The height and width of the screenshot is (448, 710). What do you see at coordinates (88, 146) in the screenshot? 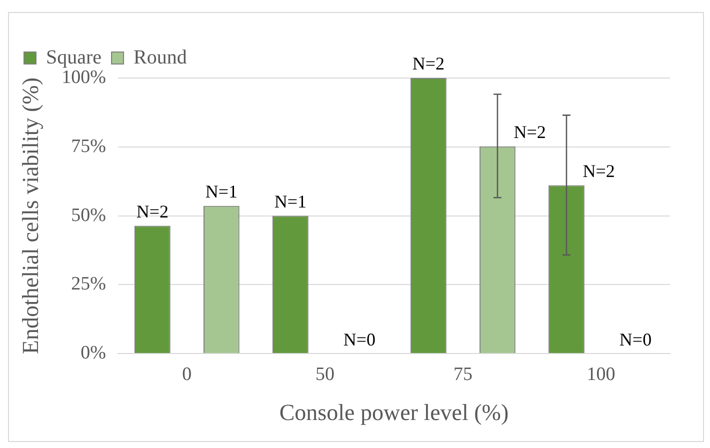
I see `y-tick-label: 75%` at bounding box center [88, 146].